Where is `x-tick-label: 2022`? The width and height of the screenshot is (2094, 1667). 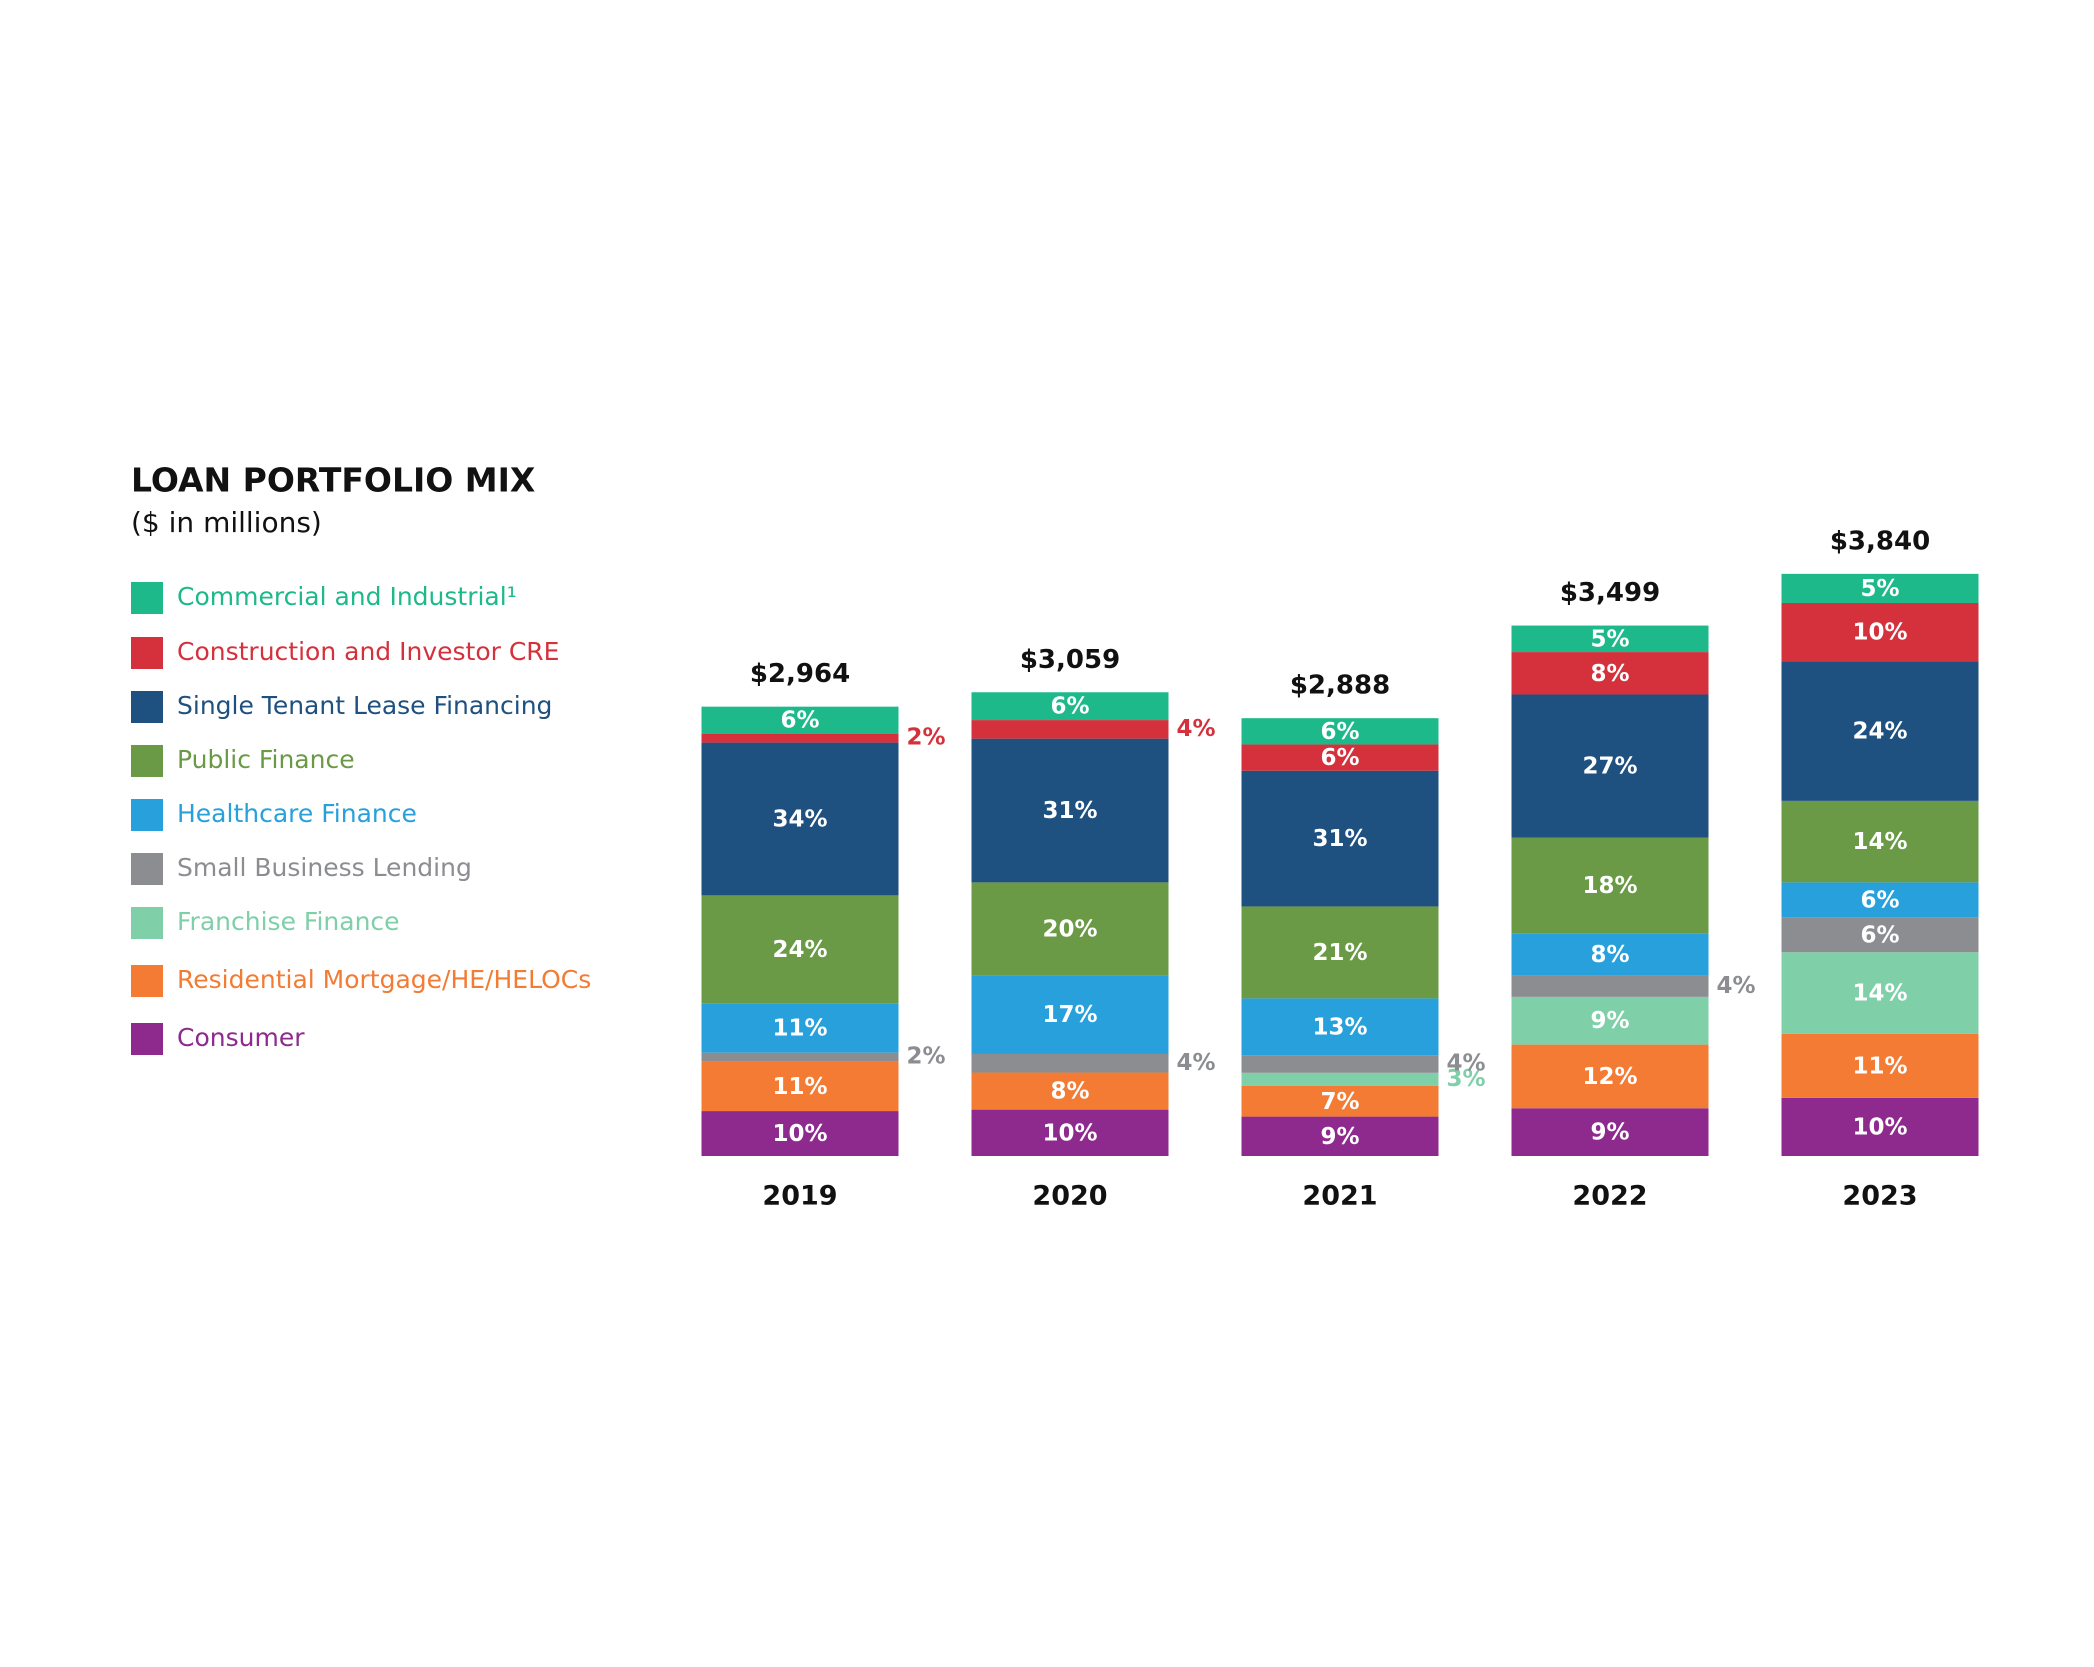
x-tick-label: 2022 is located at coordinates (1609, 1196).